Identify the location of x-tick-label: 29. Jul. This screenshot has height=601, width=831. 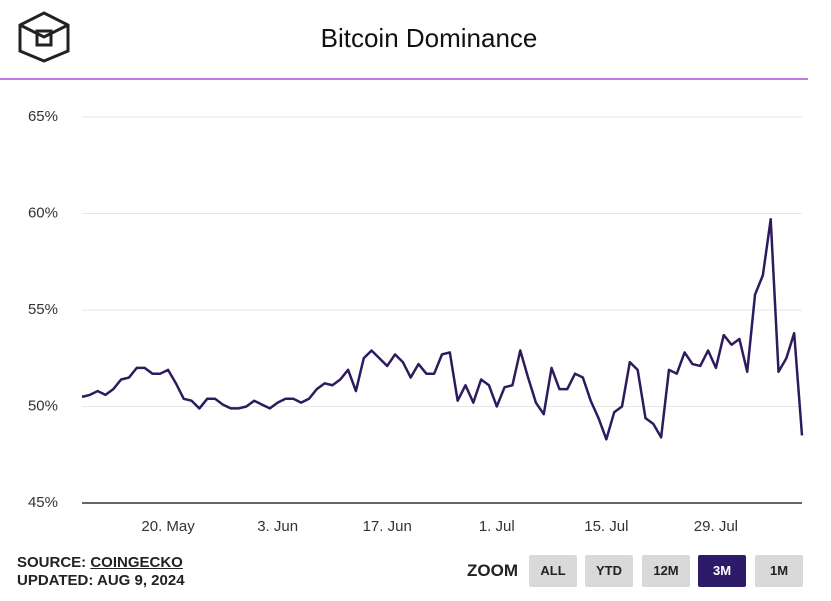
(716, 526).